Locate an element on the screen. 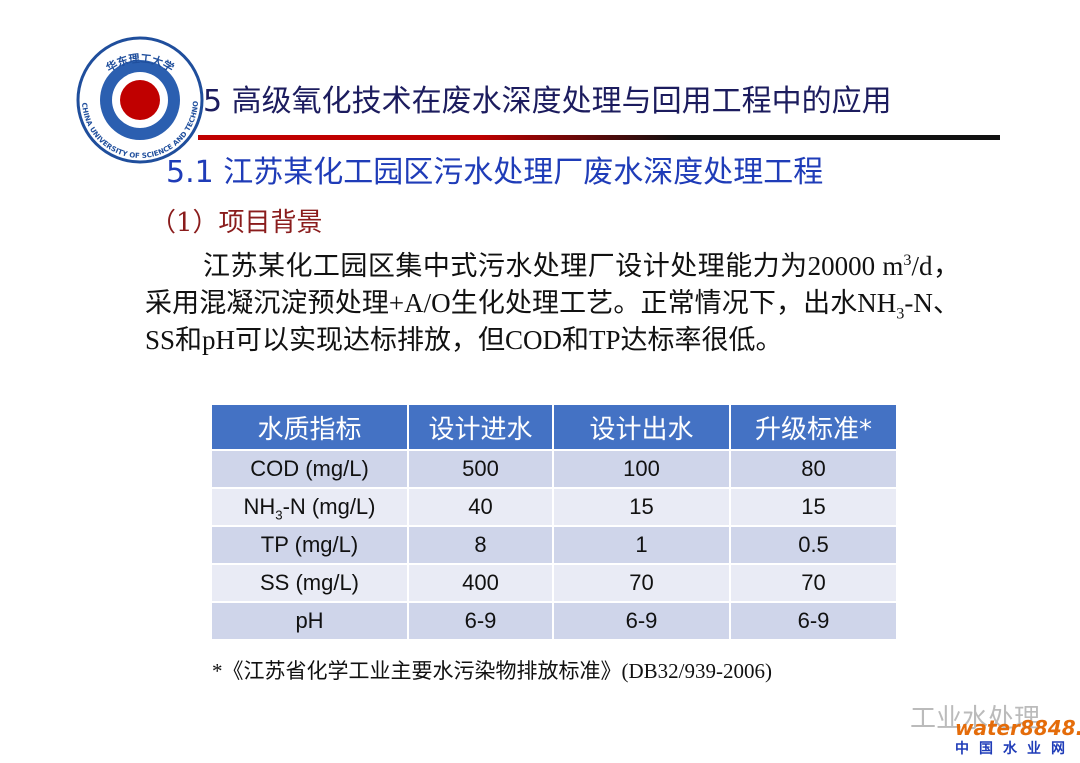 This screenshot has width=1080, height=763. text-run: 江苏某化工园区集中式污水处理厂设计处理能力为20000 m is located at coordinates (553, 266).